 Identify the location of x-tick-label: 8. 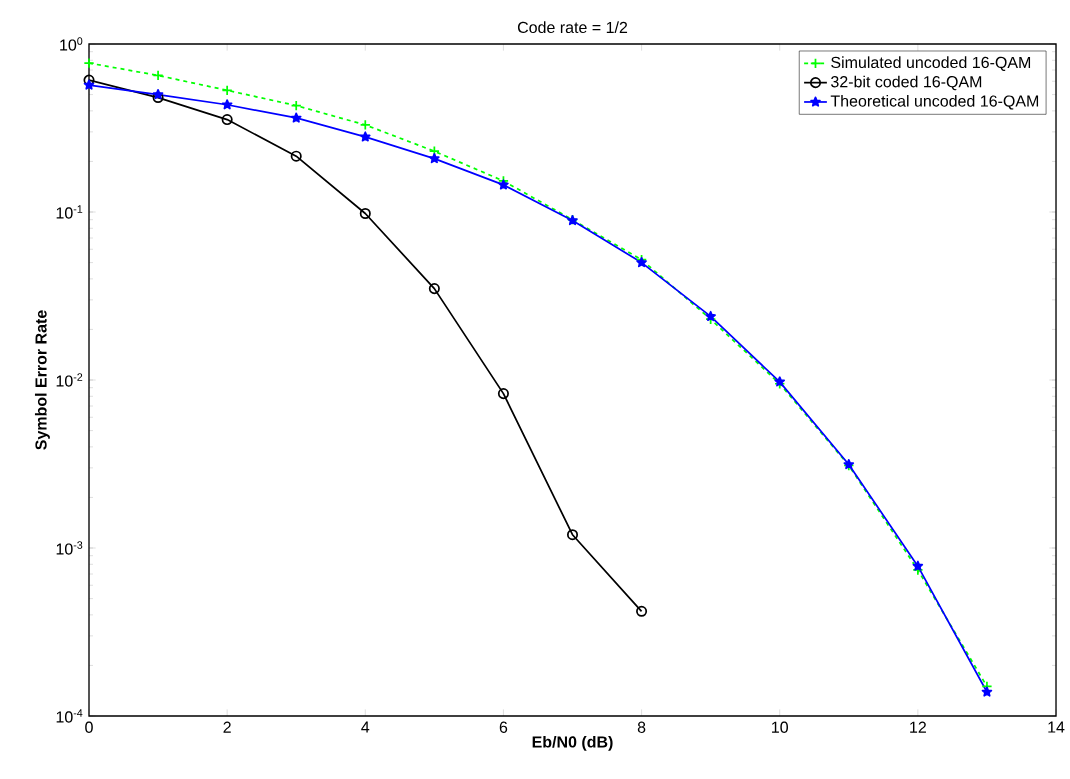
(641, 727).